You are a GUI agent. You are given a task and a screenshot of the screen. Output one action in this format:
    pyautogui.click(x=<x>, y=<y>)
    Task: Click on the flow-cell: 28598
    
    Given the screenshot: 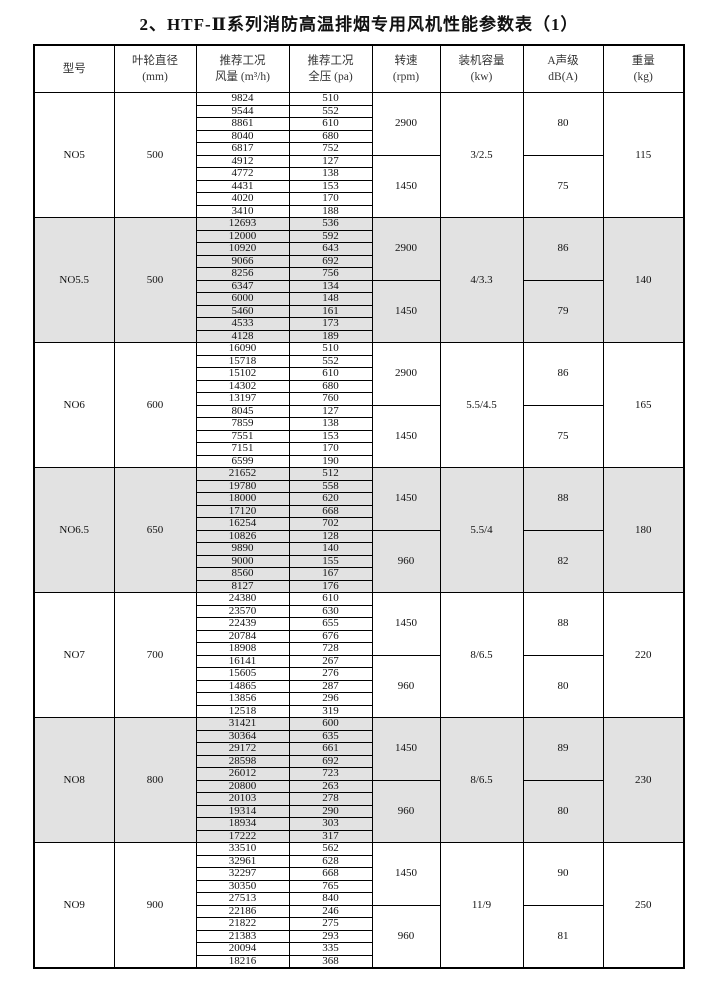 What is the action you would take?
    pyautogui.click(x=242, y=761)
    